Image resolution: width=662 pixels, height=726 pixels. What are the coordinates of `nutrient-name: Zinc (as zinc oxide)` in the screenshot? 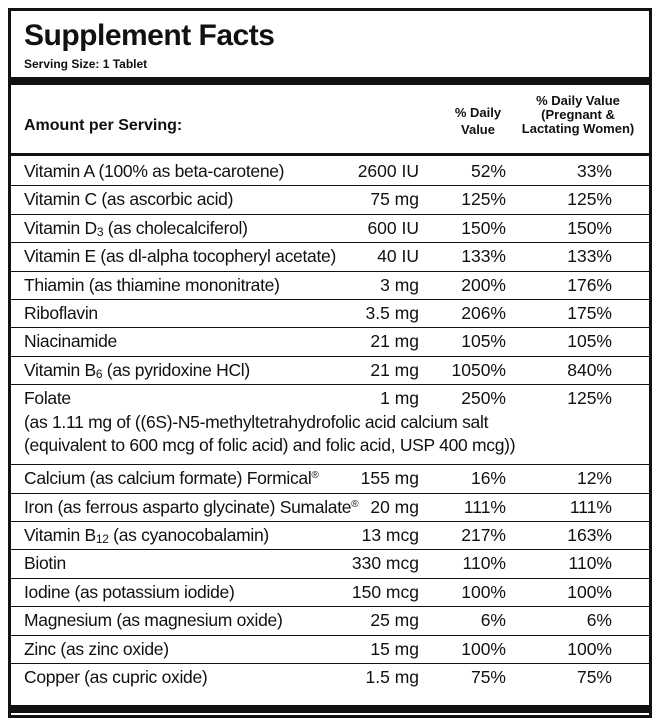 It's located at (96, 648).